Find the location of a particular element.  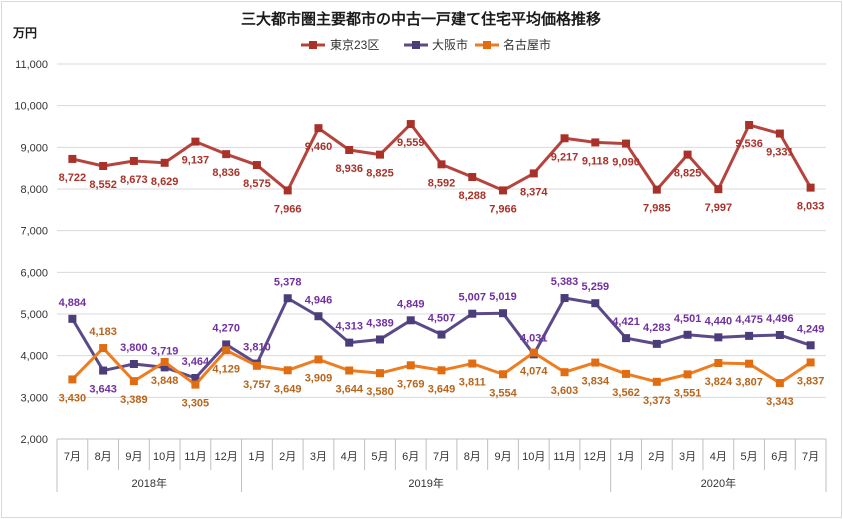

data-label-nagoya: 3,769 is located at coordinates (411, 384).